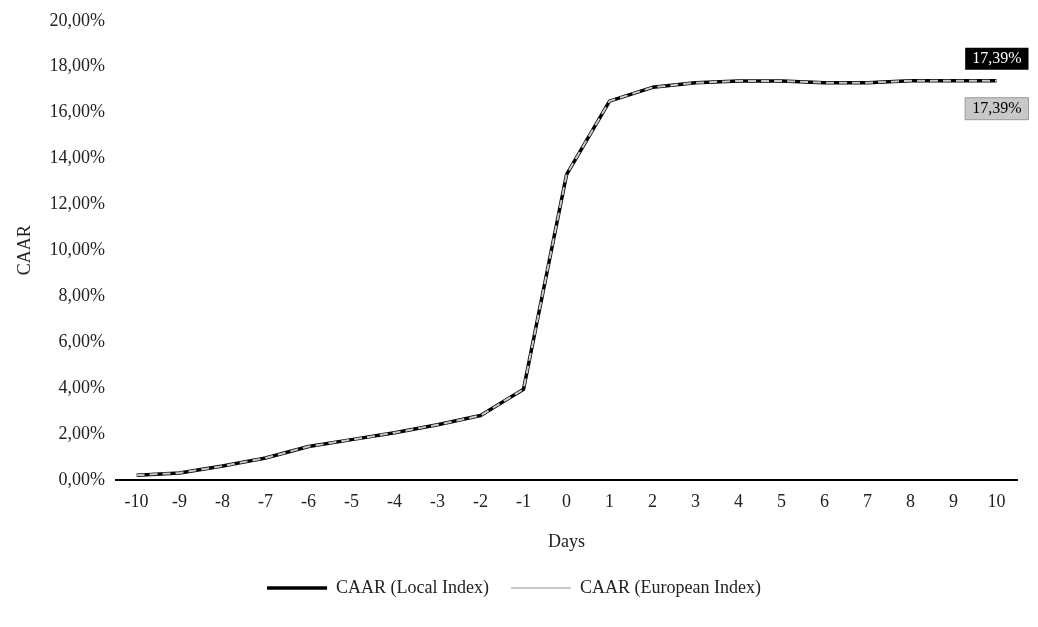  Describe the element at coordinates (77, 65) in the screenshot. I see `y-tick-label: 18,00%` at that location.